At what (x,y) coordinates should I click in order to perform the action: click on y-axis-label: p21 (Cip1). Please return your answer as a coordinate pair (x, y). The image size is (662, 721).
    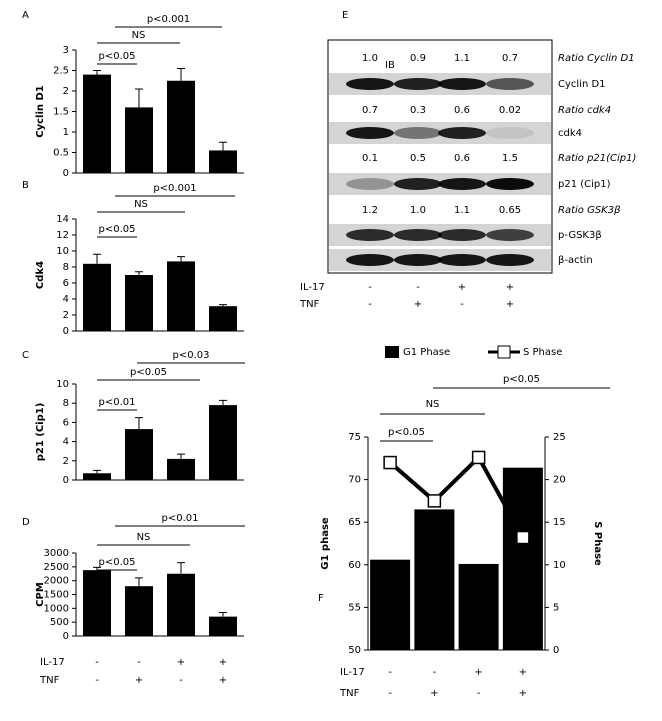
    Looking at the image, I should click on (40, 432).